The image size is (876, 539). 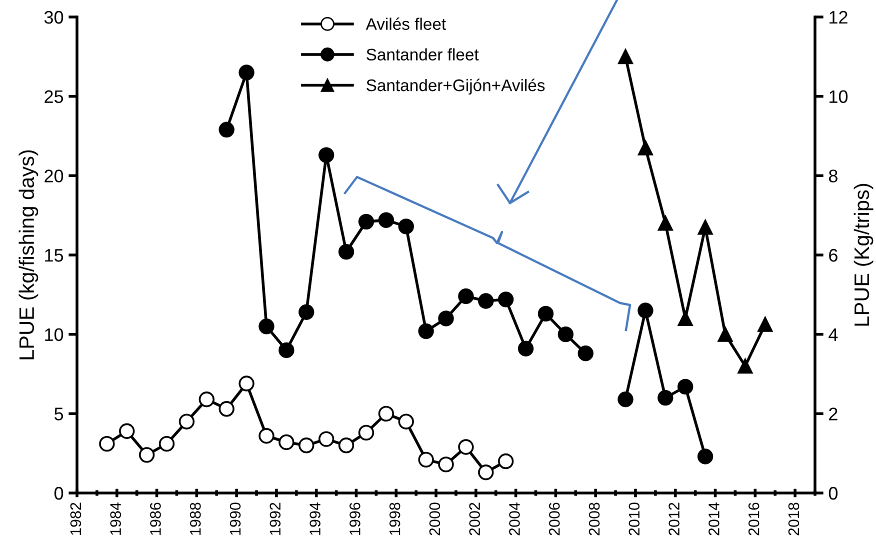 I want to click on y-tick-label: 0, so click(x=59, y=493).